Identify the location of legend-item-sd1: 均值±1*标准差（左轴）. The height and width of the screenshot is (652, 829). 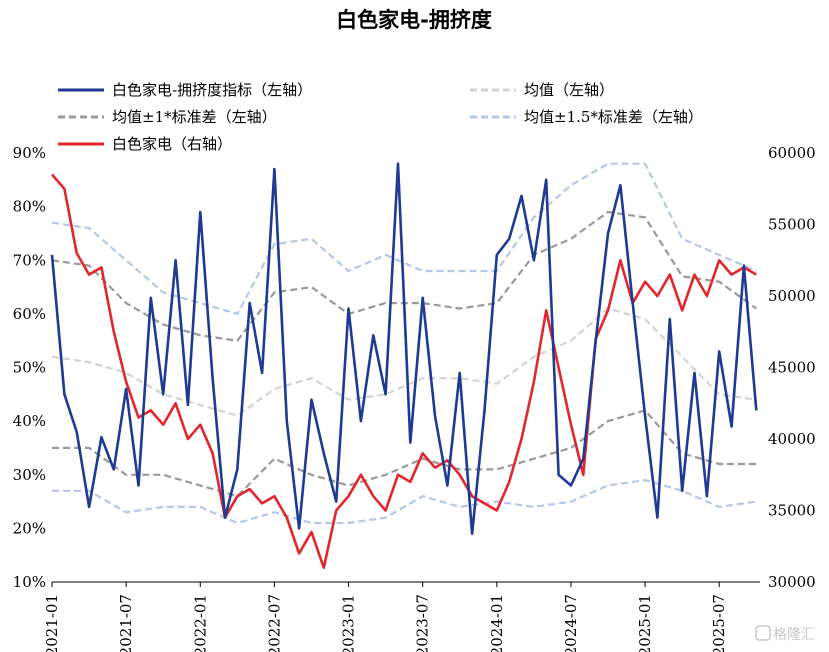
(167, 117).